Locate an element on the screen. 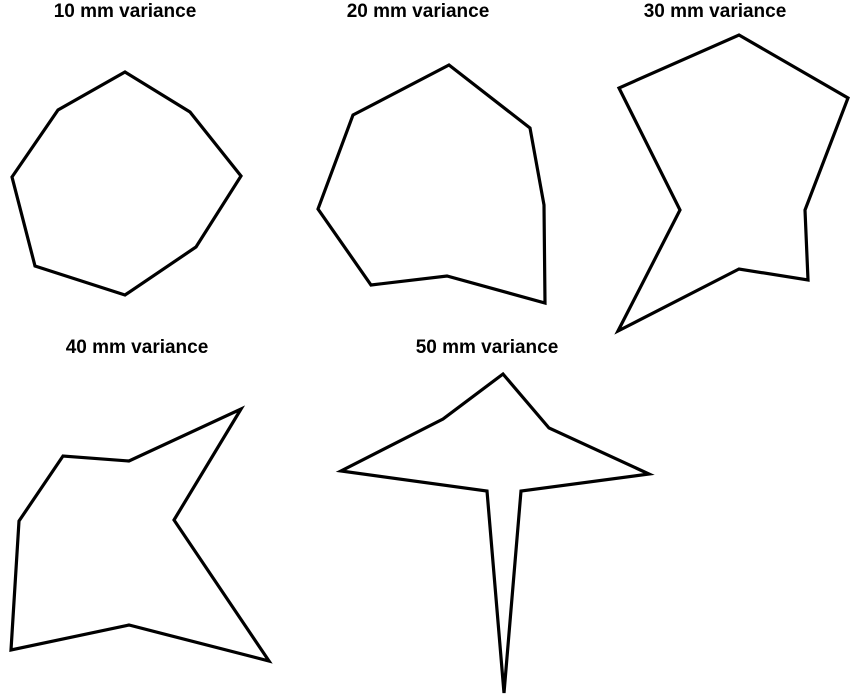 The width and height of the screenshot is (850, 697). polygon-40mm-variance is located at coordinates (141, 534).